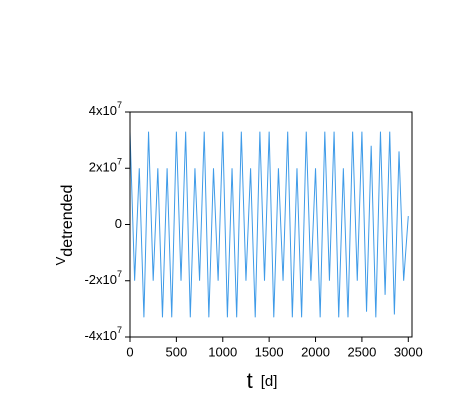 The width and height of the screenshot is (474, 414). What do you see at coordinates (129, 351) in the screenshot?
I see `x-tick-label: 0` at bounding box center [129, 351].